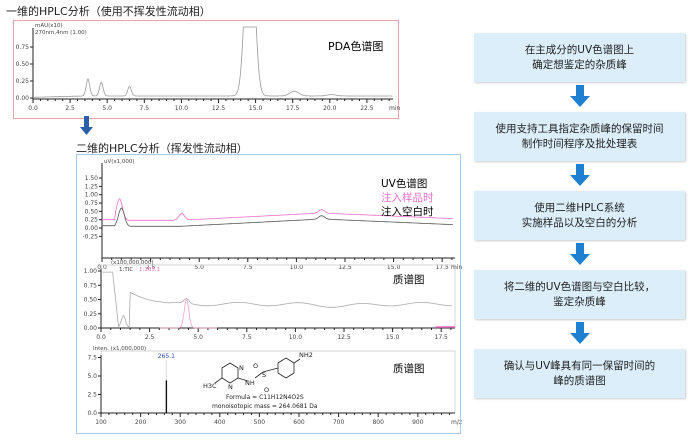 This screenshot has height=440, width=700. Describe the element at coordinates (276, 299) in the screenshot. I see `tic-trace` at that location.